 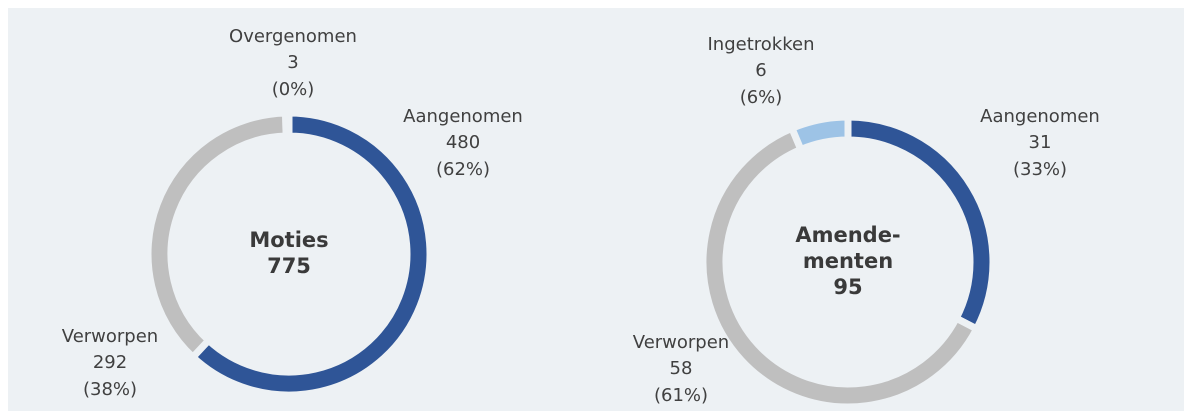 I want to click on segment-percent: (0%), so click(x=293, y=89).